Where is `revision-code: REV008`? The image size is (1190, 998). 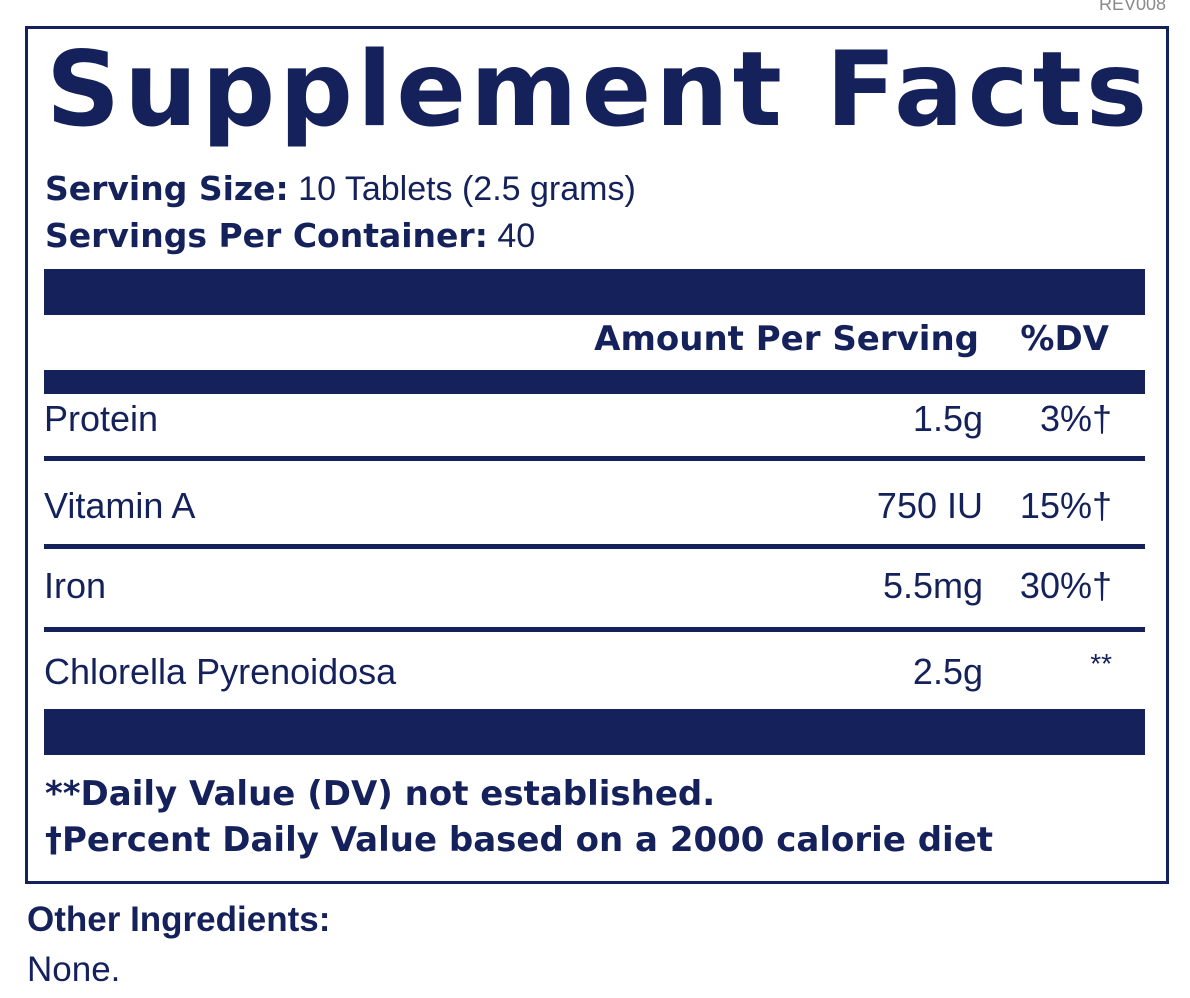 revision-code: REV008 is located at coordinates (1132, 7).